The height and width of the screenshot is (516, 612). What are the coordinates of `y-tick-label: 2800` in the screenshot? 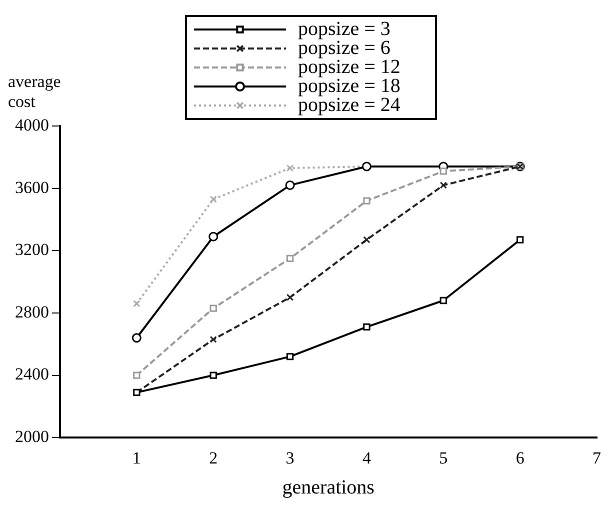 It's located at (32, 312).